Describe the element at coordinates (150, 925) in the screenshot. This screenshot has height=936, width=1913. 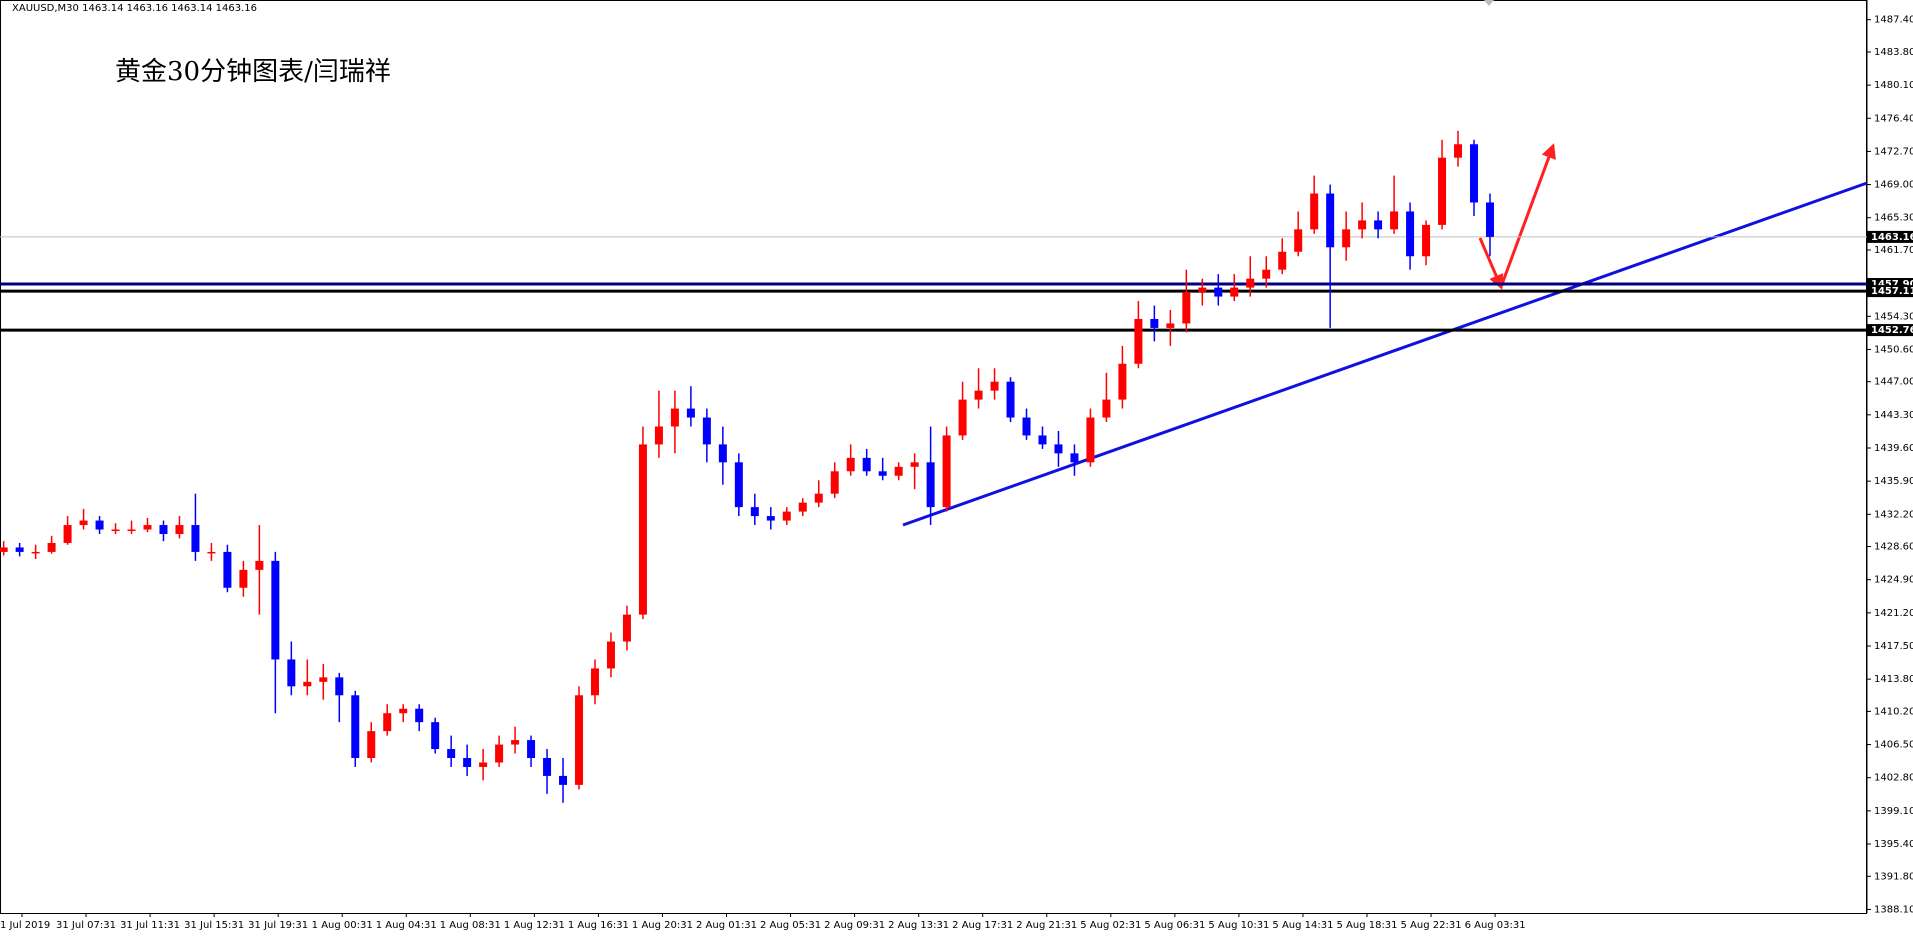
I see `x-tick-label: 31 Jul 11:31` at that location.